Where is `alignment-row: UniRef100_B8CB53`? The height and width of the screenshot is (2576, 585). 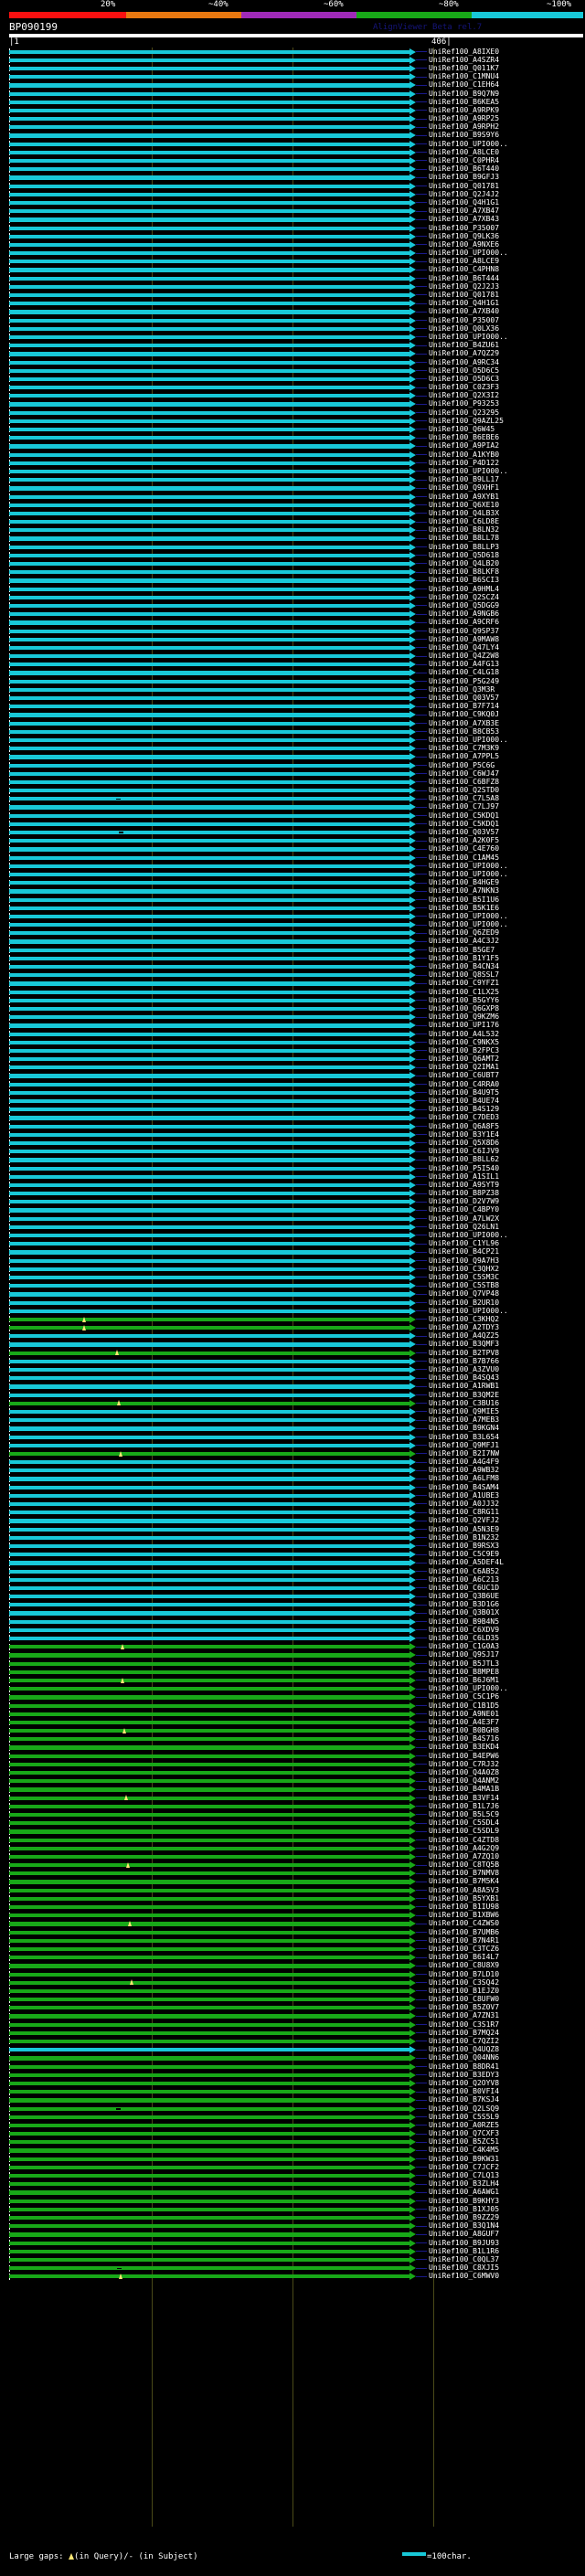
alignment-row: UniRef100_B8CB53 is located at coordinates (293, 731).